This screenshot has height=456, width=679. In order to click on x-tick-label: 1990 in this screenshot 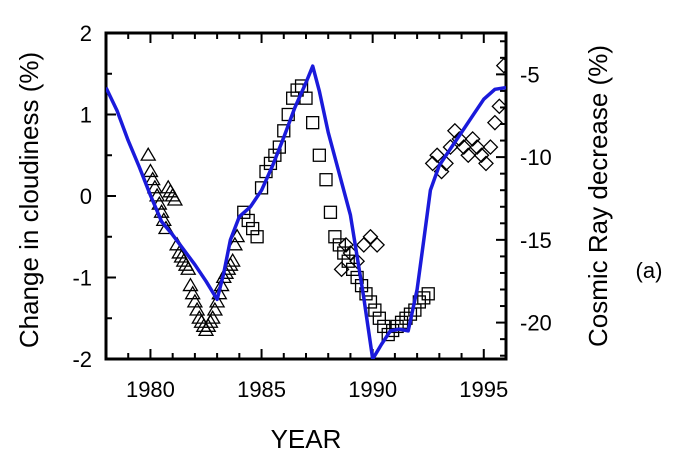, I will do `click(372, 389)`.